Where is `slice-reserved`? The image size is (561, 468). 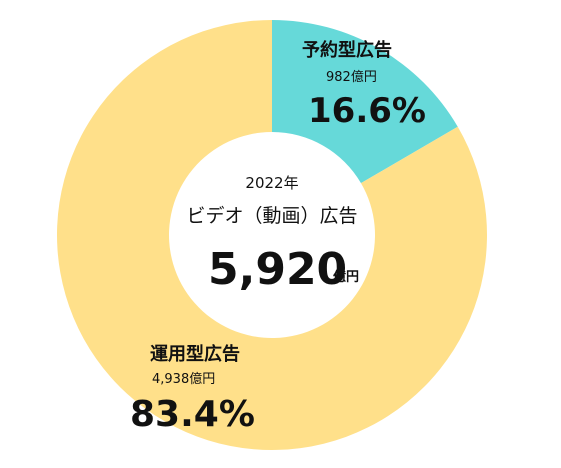
slice-reserved is located at coordinates (365, 102).